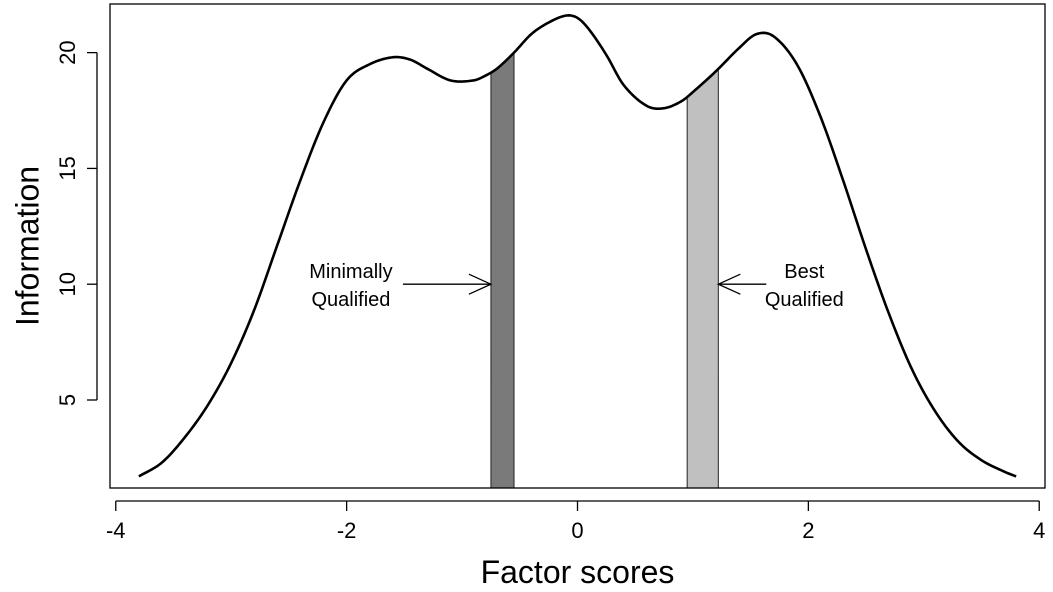 The height and width of the screenshot is (592, 1053). Describe the element at coordinates (1039, 530) in the screenshot. I see `x-tick-label: 4` at that location.